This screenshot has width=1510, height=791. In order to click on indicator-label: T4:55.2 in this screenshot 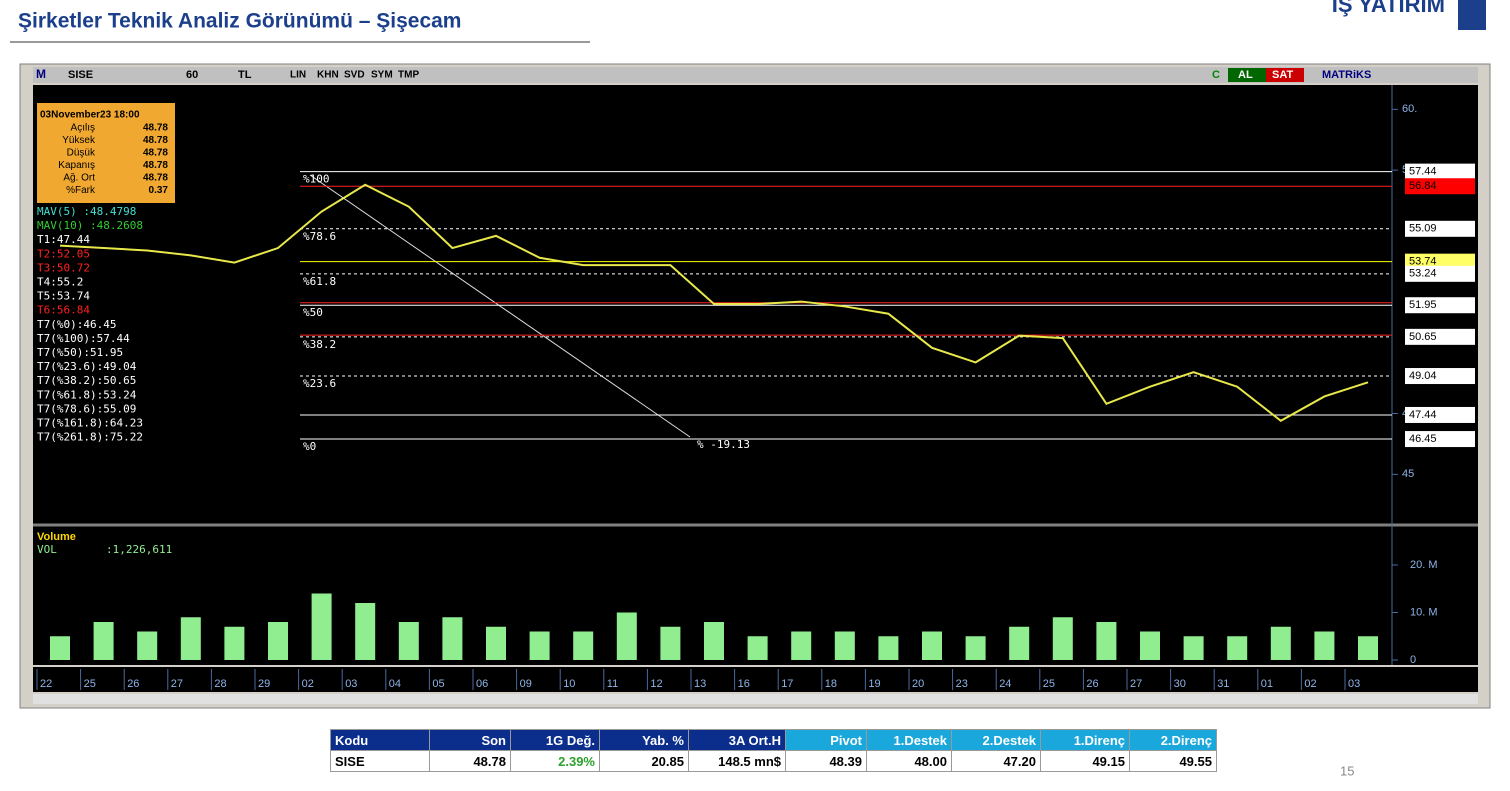, I will do `click(60, 282)`.